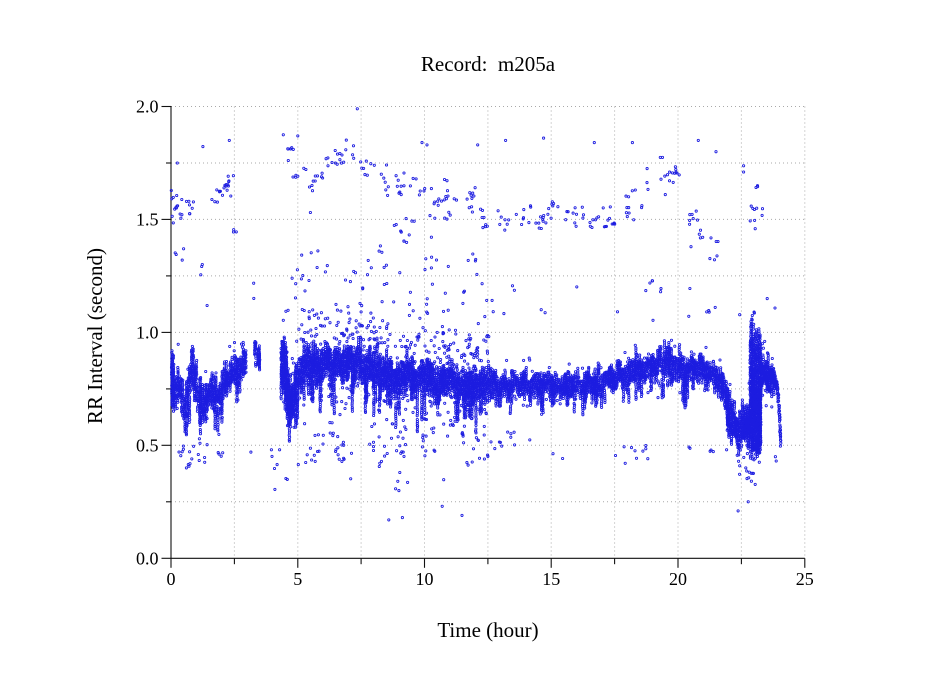 This screenshot has height=697, width=949. Describe the element at coordinates (147, 559) in the screenshot. I see `svg-text: 0.0` at that location.